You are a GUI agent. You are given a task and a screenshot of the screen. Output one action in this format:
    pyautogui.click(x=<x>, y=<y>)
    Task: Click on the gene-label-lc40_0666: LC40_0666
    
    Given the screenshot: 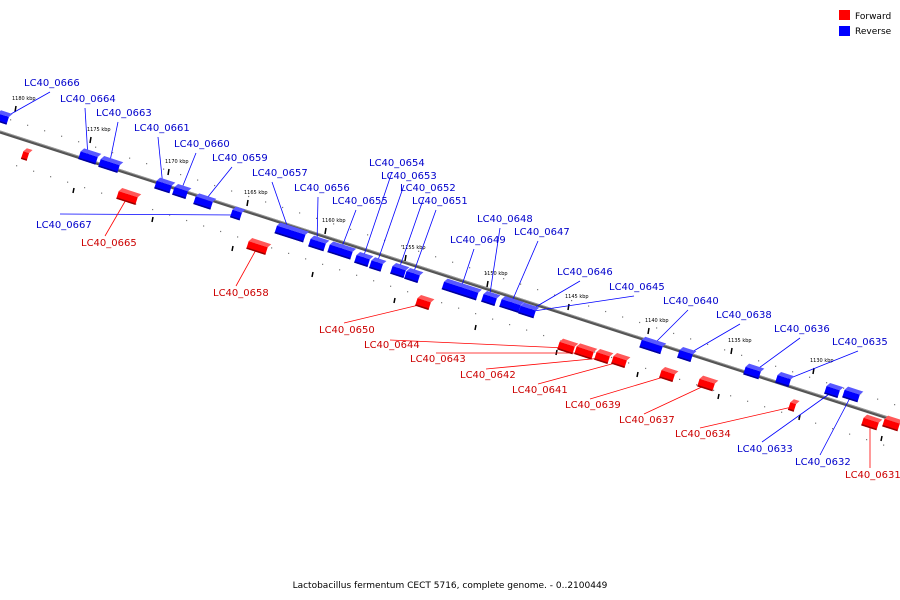 What is the action you would take?
    pyautogui.click(x=52, y=83)
    